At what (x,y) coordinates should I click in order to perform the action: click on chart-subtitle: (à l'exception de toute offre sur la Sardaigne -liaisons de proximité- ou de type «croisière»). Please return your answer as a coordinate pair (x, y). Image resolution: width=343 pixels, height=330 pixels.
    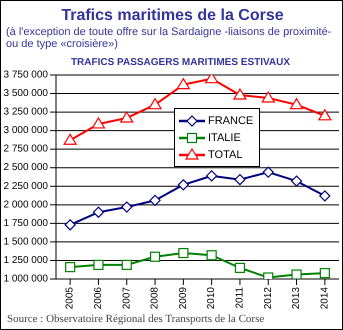
    Looking at the image, I should click on (169, 38).